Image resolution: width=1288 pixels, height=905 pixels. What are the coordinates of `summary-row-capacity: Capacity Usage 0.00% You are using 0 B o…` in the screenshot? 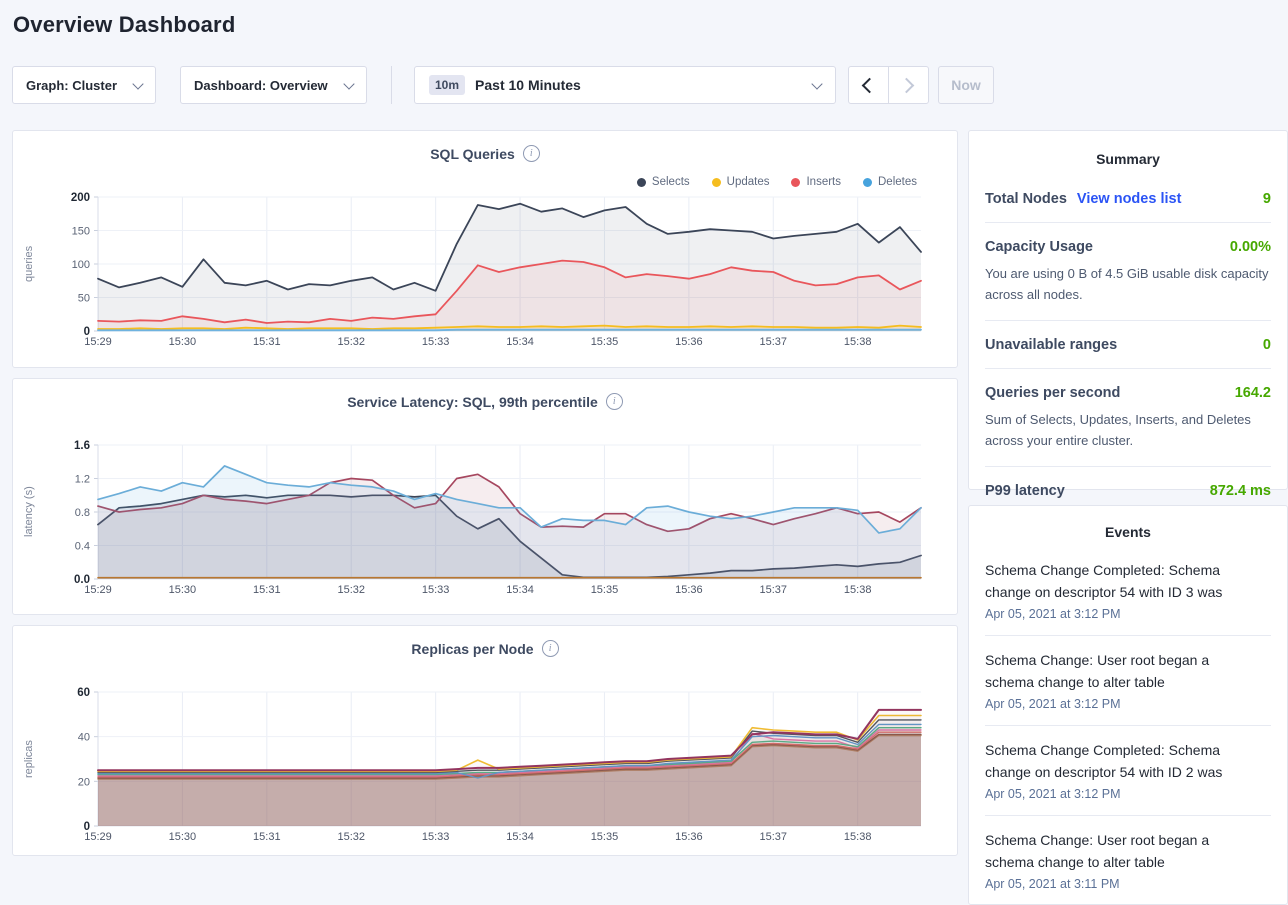 It's located at (1128, 272).